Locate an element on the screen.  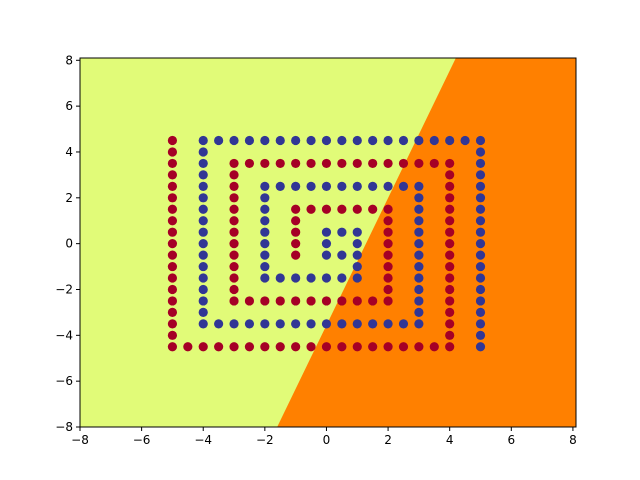
x-tick-label: 6 is located at coordinates (511, 440).